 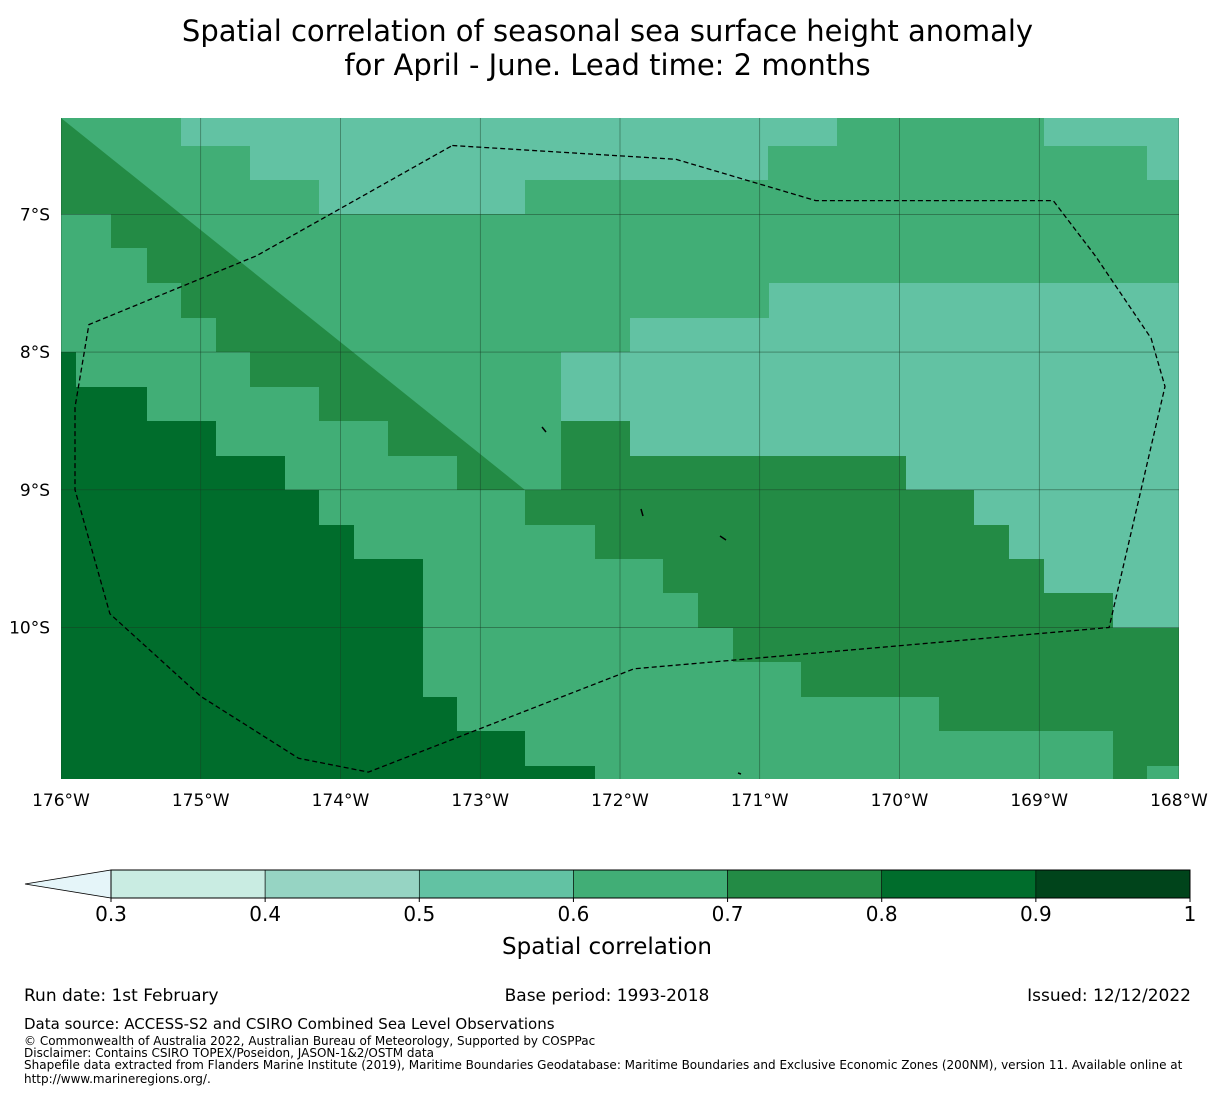 I want to click on x-tick-label: 171°W, so click(x=760, y=801).